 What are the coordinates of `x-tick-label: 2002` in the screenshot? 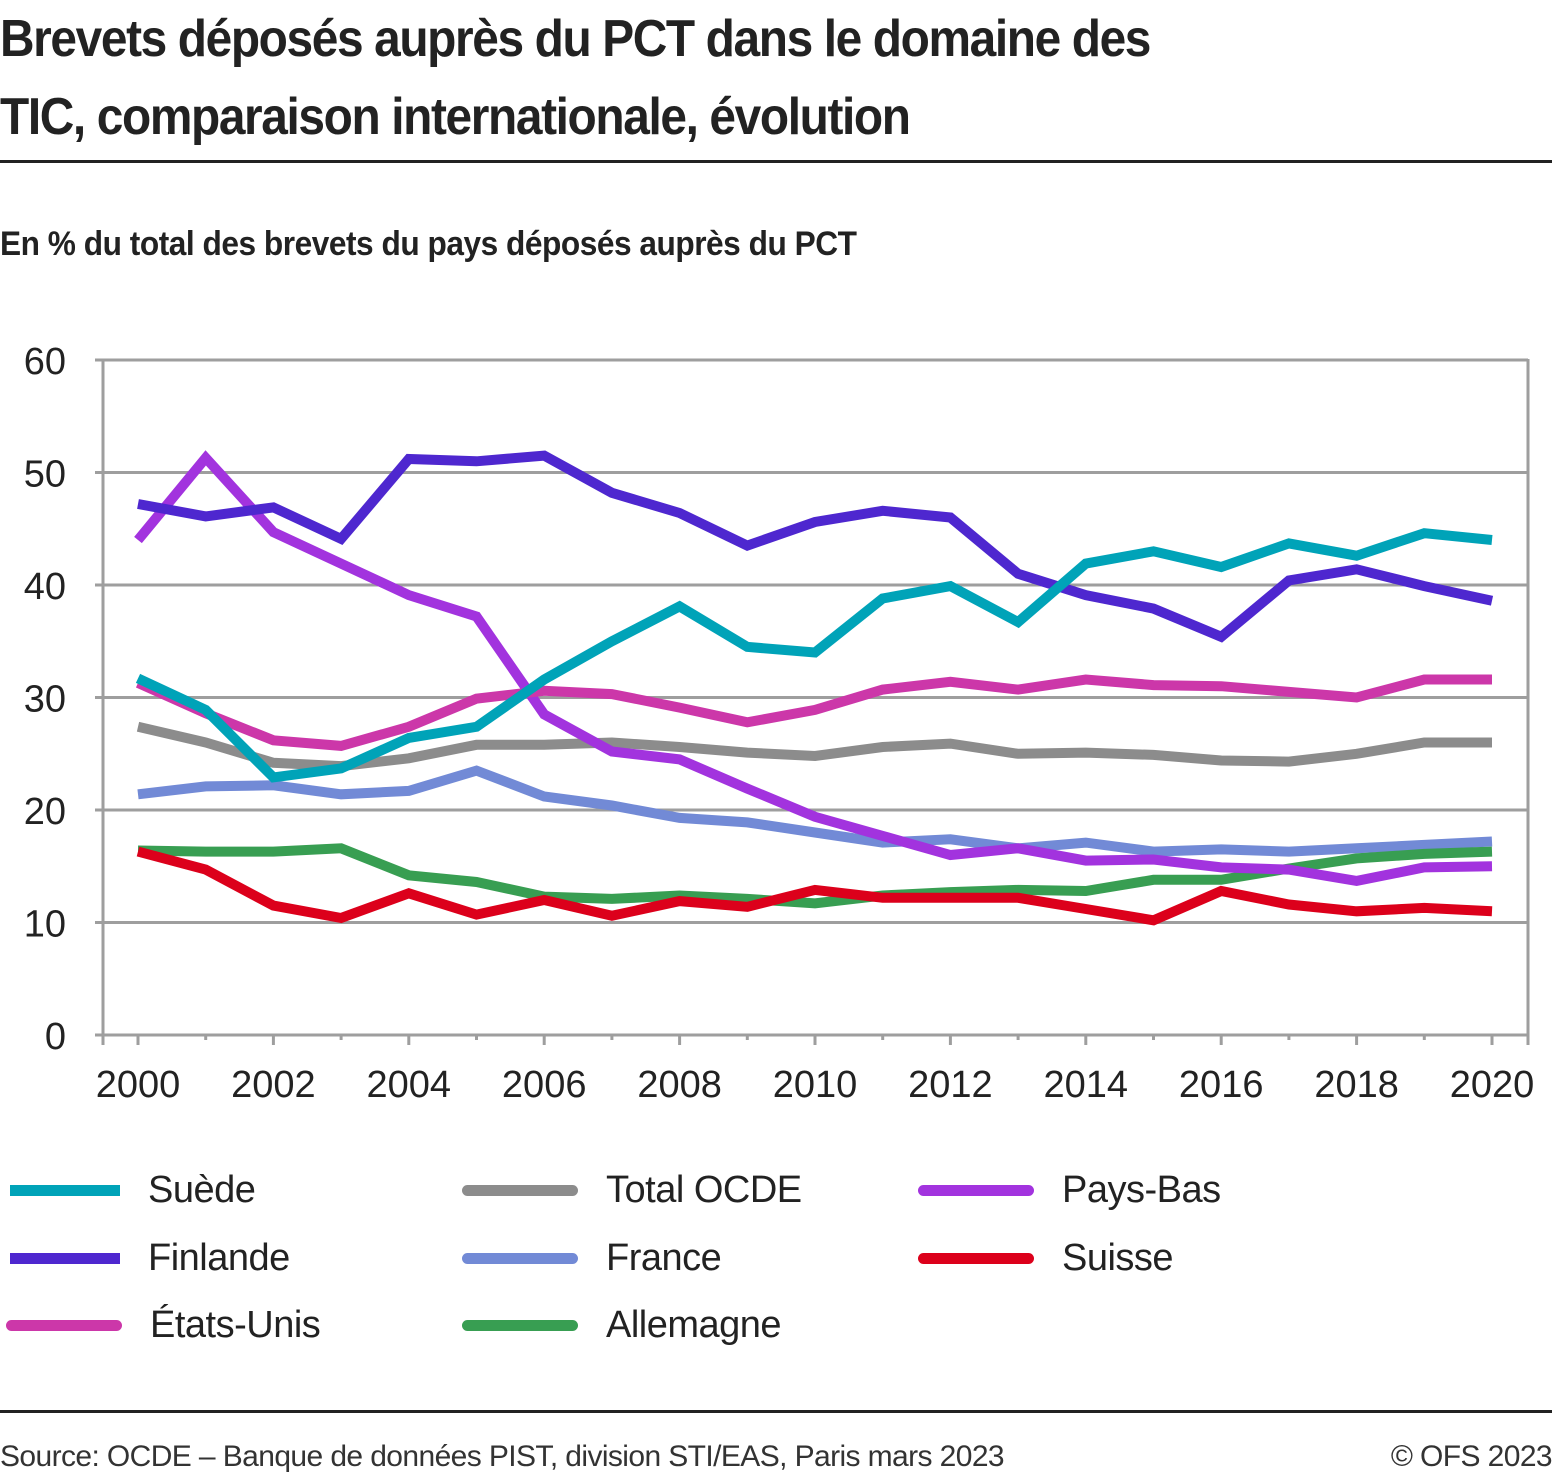 It's located at (273, 1085).